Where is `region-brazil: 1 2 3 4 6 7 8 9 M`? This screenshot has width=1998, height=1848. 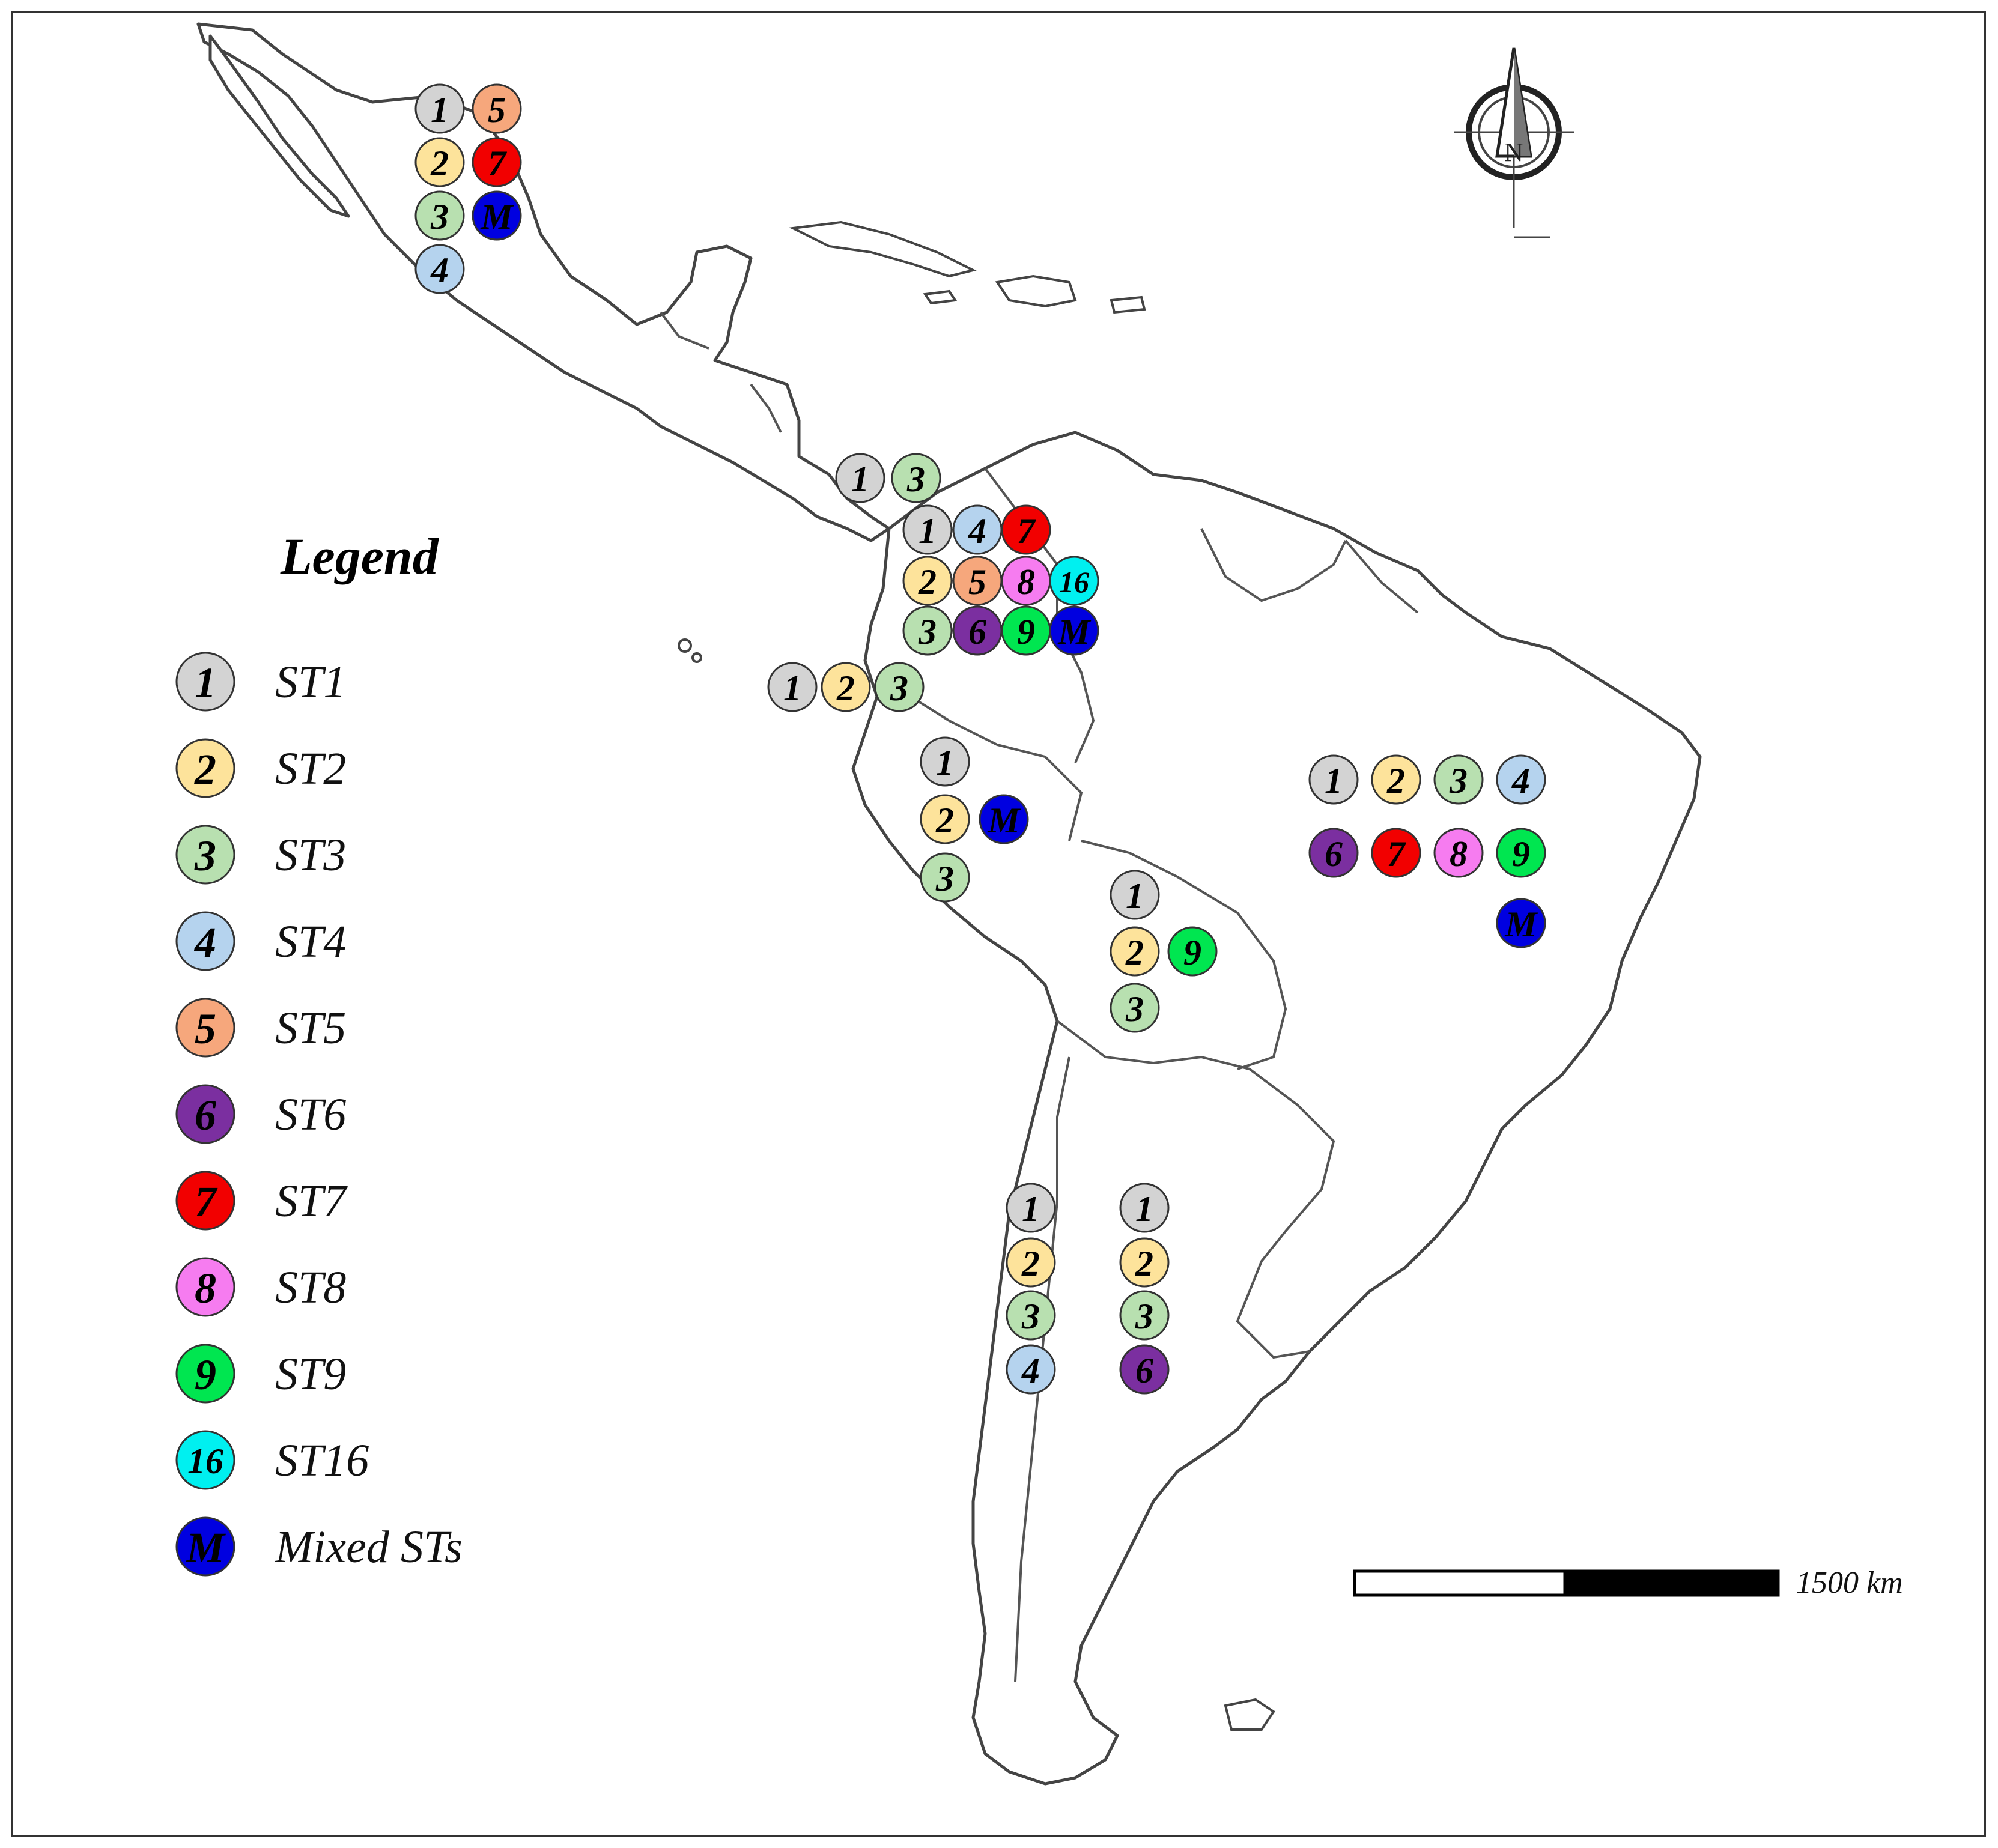 region-brazil: 1 2 3 4 6 7 8 9 M is located at coordinates (1427, 851).